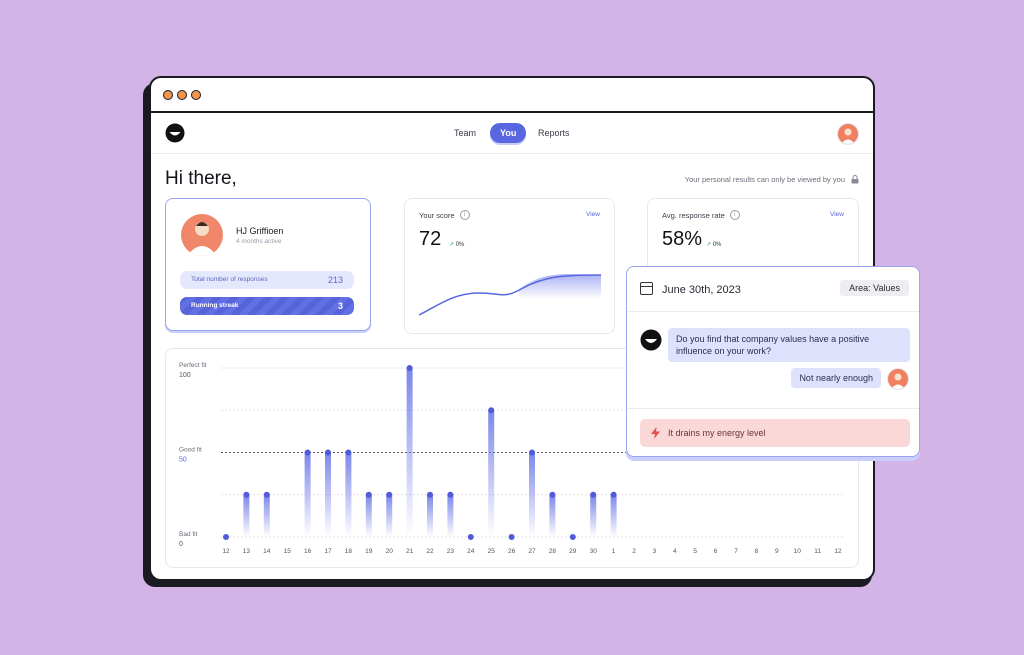 The image size is (1024, 655). What do you see at coordinates (288, 551) in the screenshot?
I see `x-tick-label: 15` at bounding box center [288, 551].